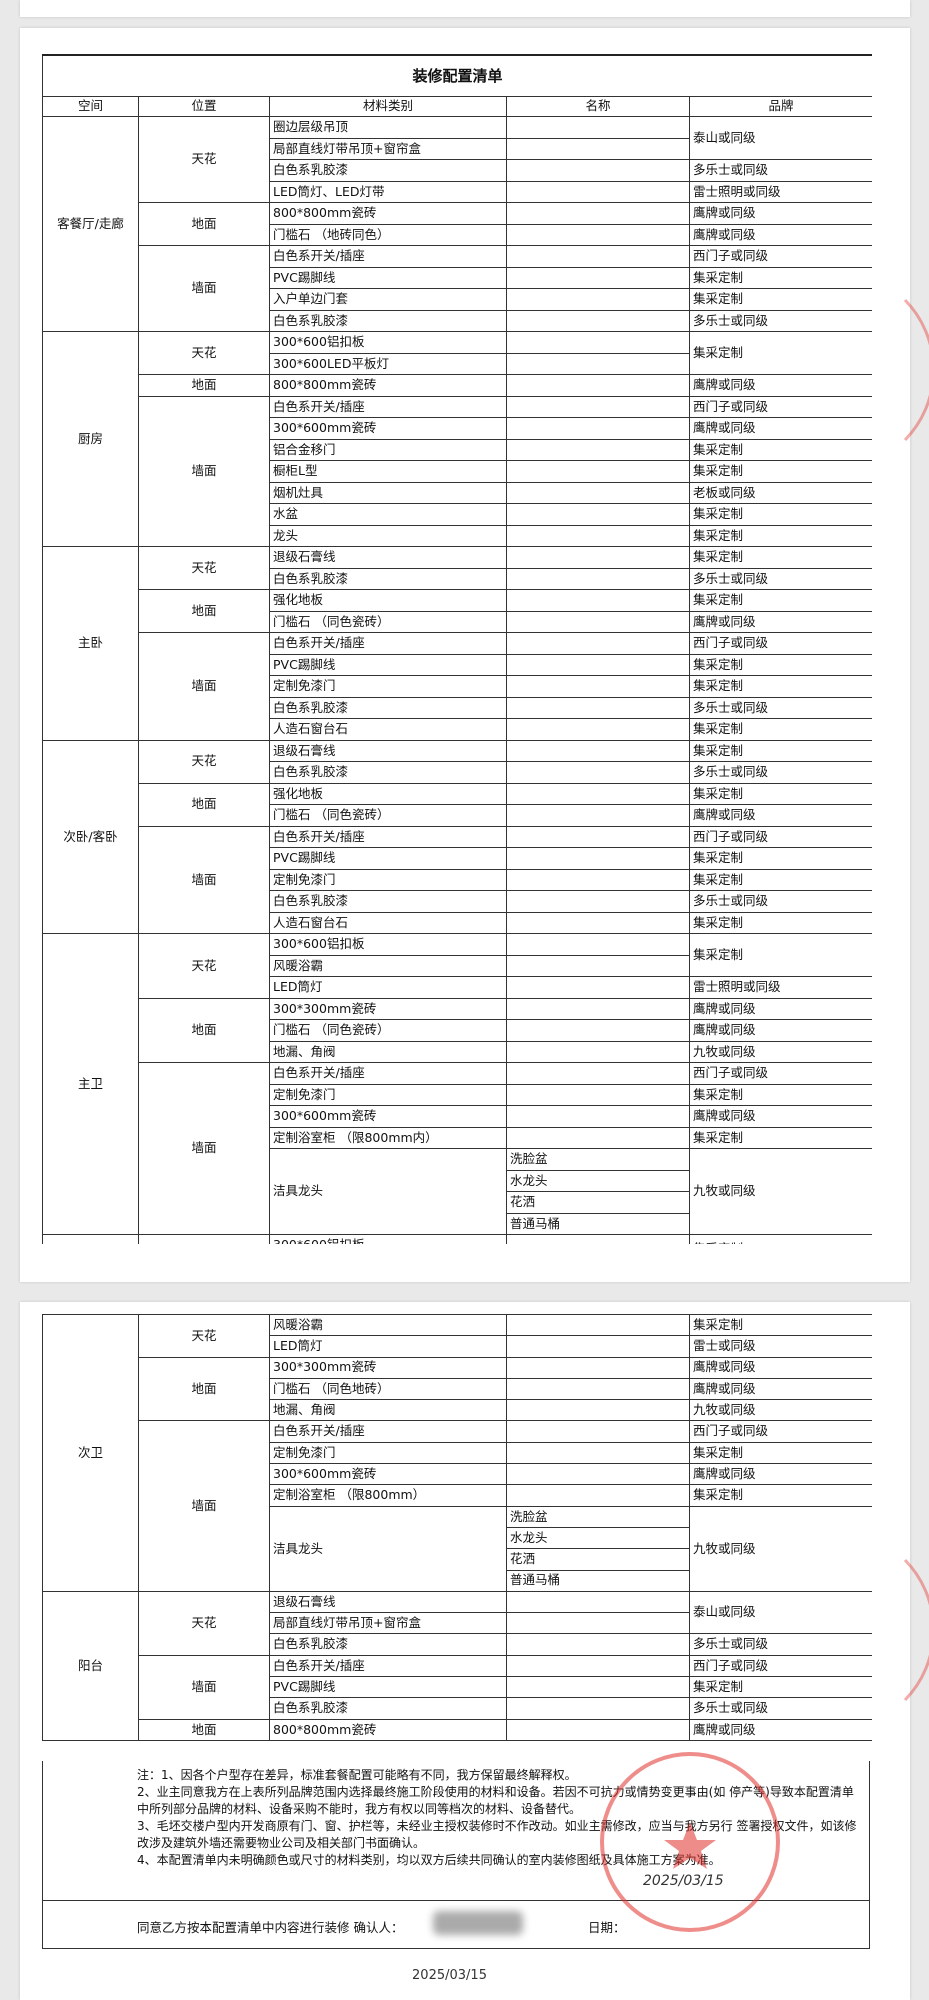 The image size is (929, 2000). Describe the element at coordinates (90, 1453) in the screenshot. I see `room-cell: 次卫` at that location.